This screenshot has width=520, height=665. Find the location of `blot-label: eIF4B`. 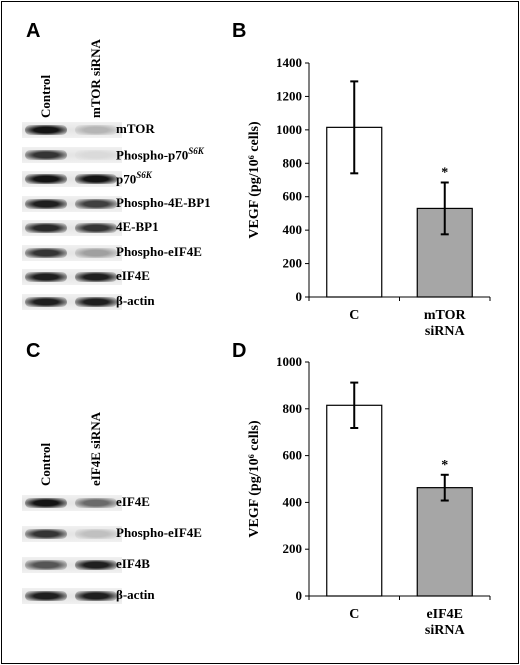

blot-label: eIF4B is located at coordinates (133, 564).